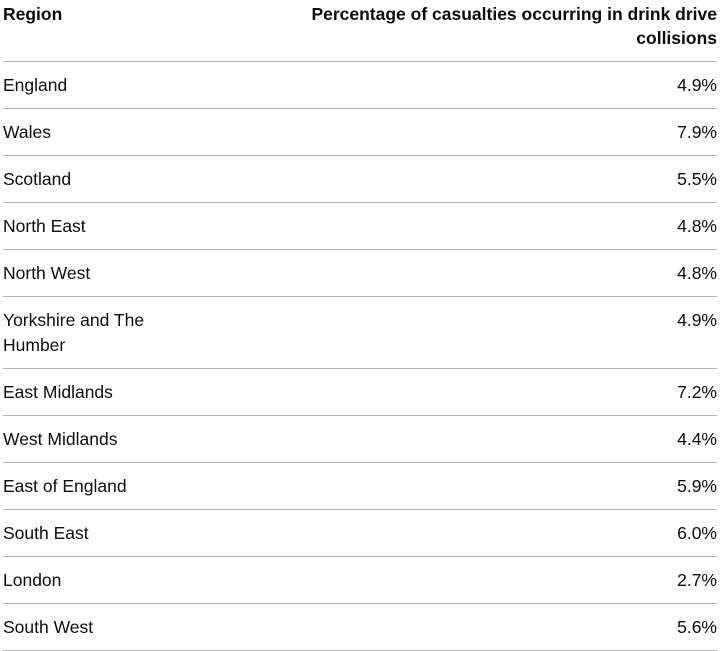 This screenshot has width=727, height=651. I want to click on percentage-cell: 5.6%, so click(480, 627).